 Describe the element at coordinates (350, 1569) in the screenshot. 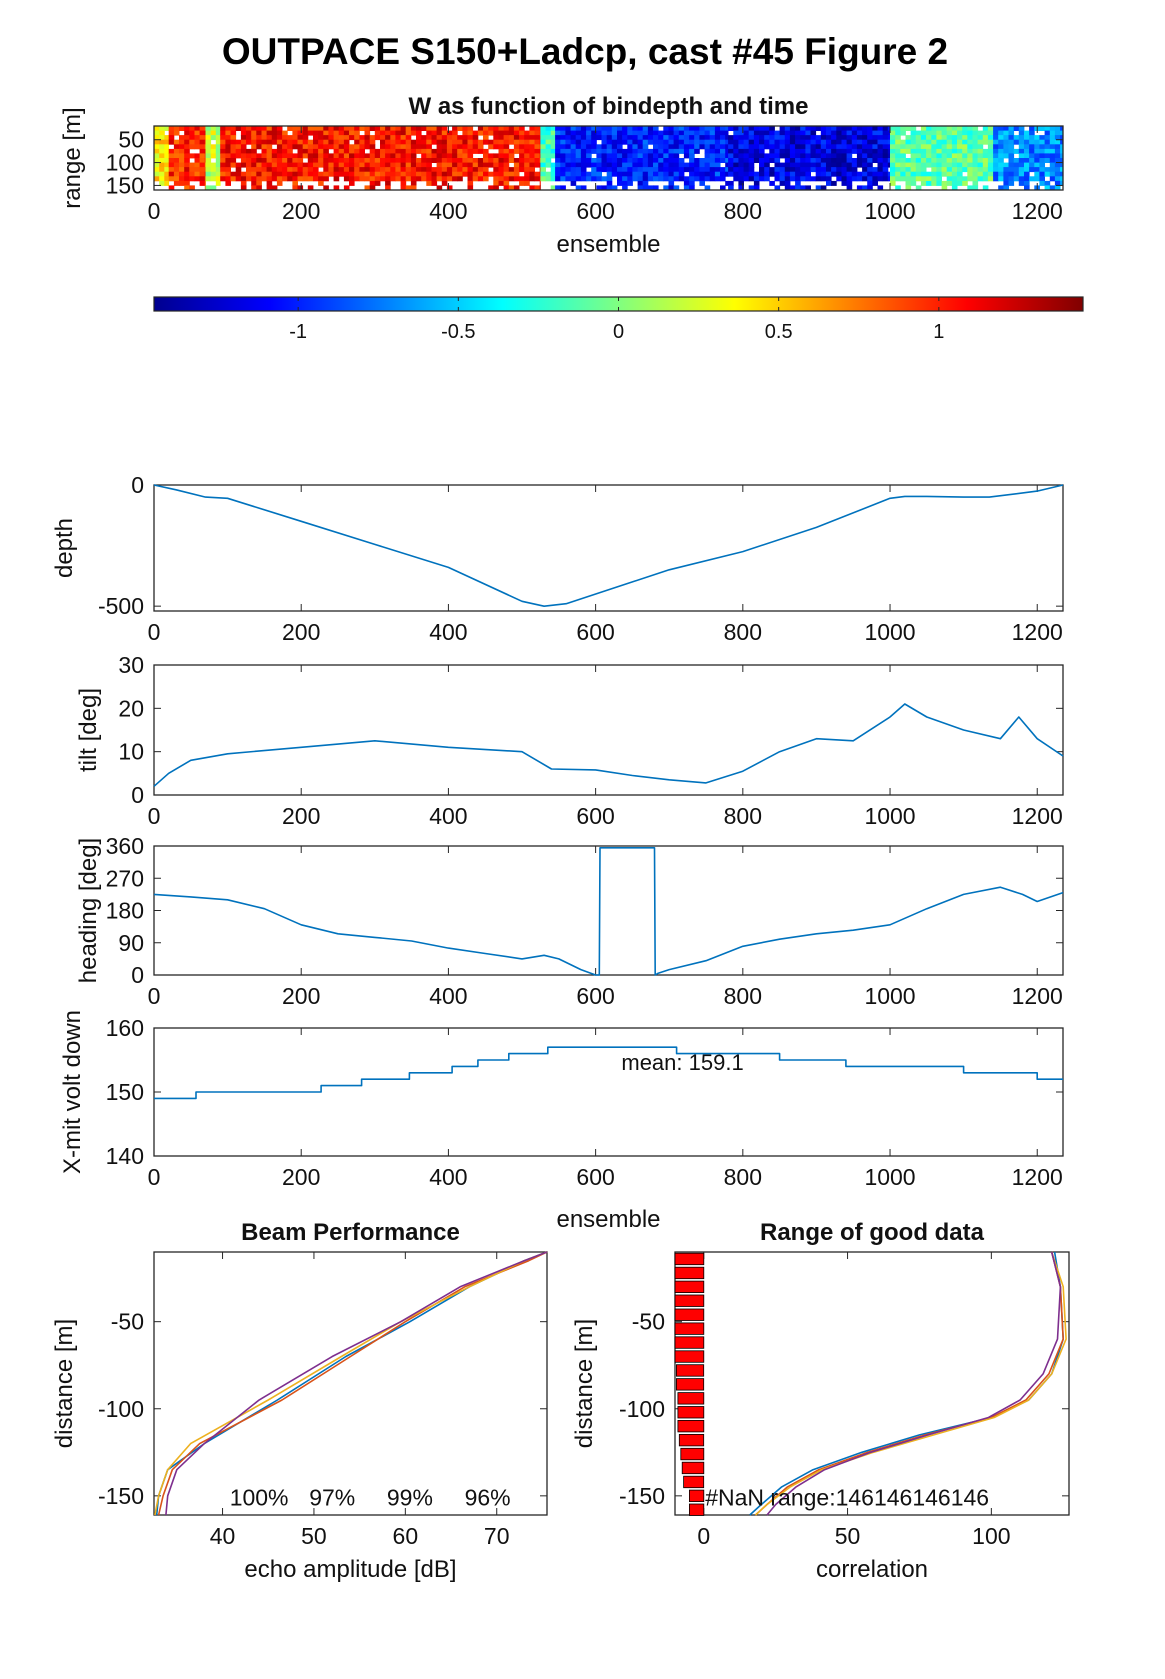

I see `beam_performance-xlabel: echo amplitude [dB]` at that location.